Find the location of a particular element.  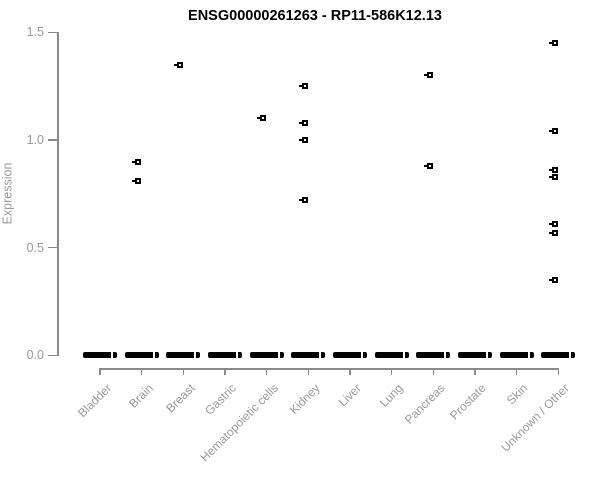

x-tick-label: Bladder is located at coordinates (94, 401).